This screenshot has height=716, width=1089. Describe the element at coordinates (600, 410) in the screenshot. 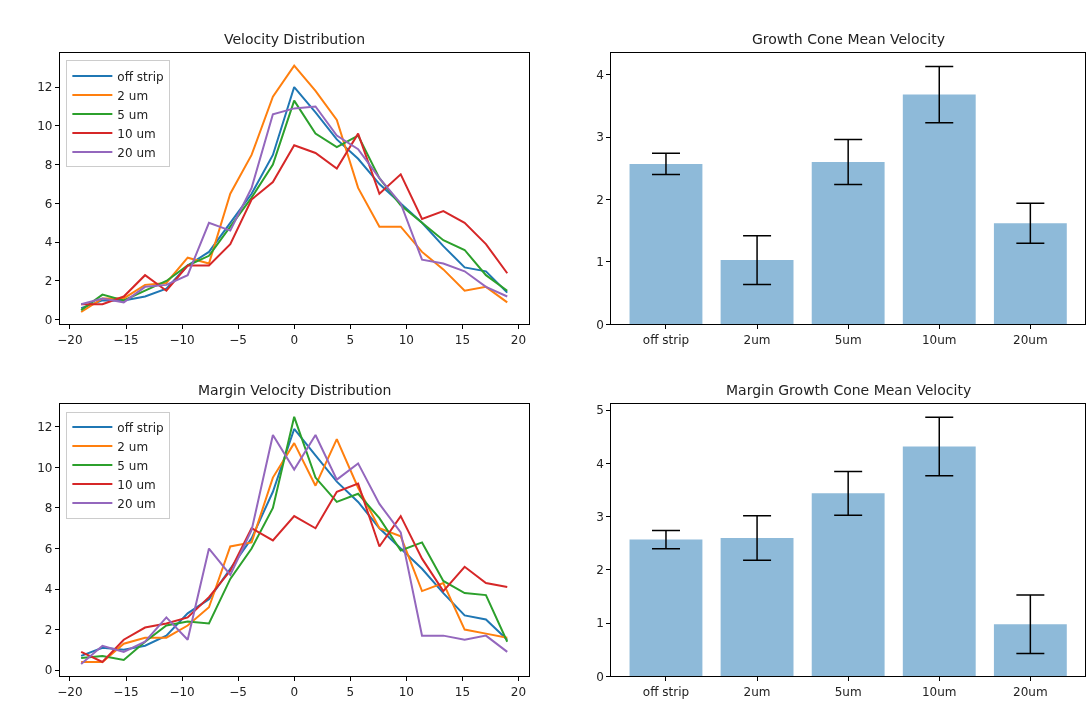

I see `y-tick-label: 5` at that location.